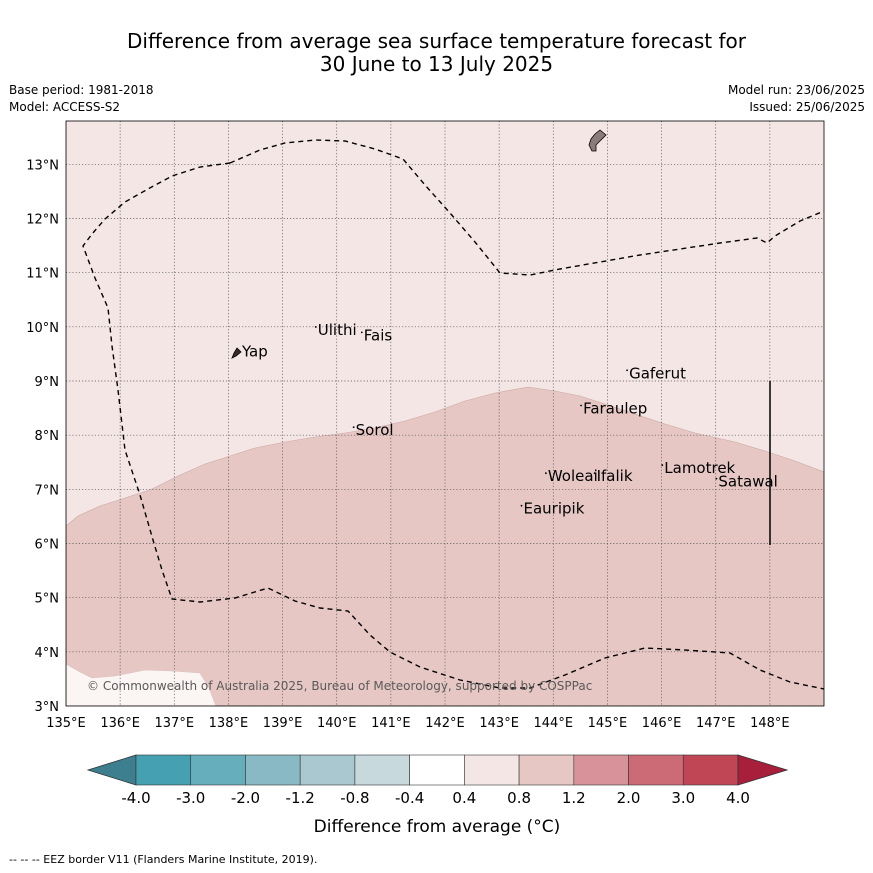 This screenshot has height=873, width=873. I want to click on model-text: Model: ACCESS-S2, so click(65, 107).